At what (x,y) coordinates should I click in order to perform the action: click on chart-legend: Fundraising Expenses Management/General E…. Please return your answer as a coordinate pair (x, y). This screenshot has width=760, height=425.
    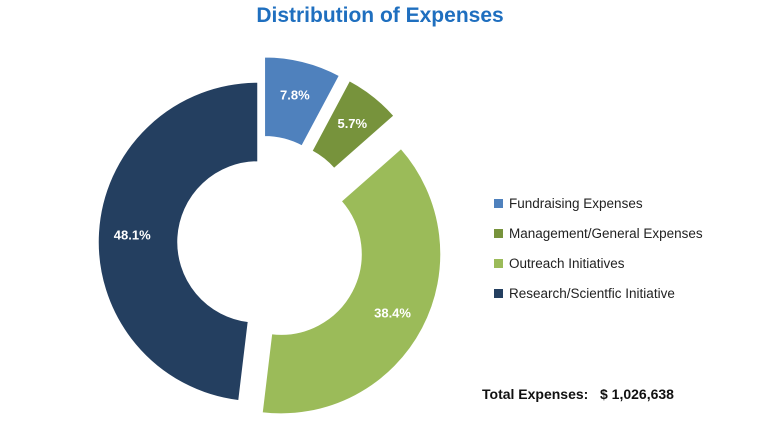
    Looking at the image, I should click on (598, 248).